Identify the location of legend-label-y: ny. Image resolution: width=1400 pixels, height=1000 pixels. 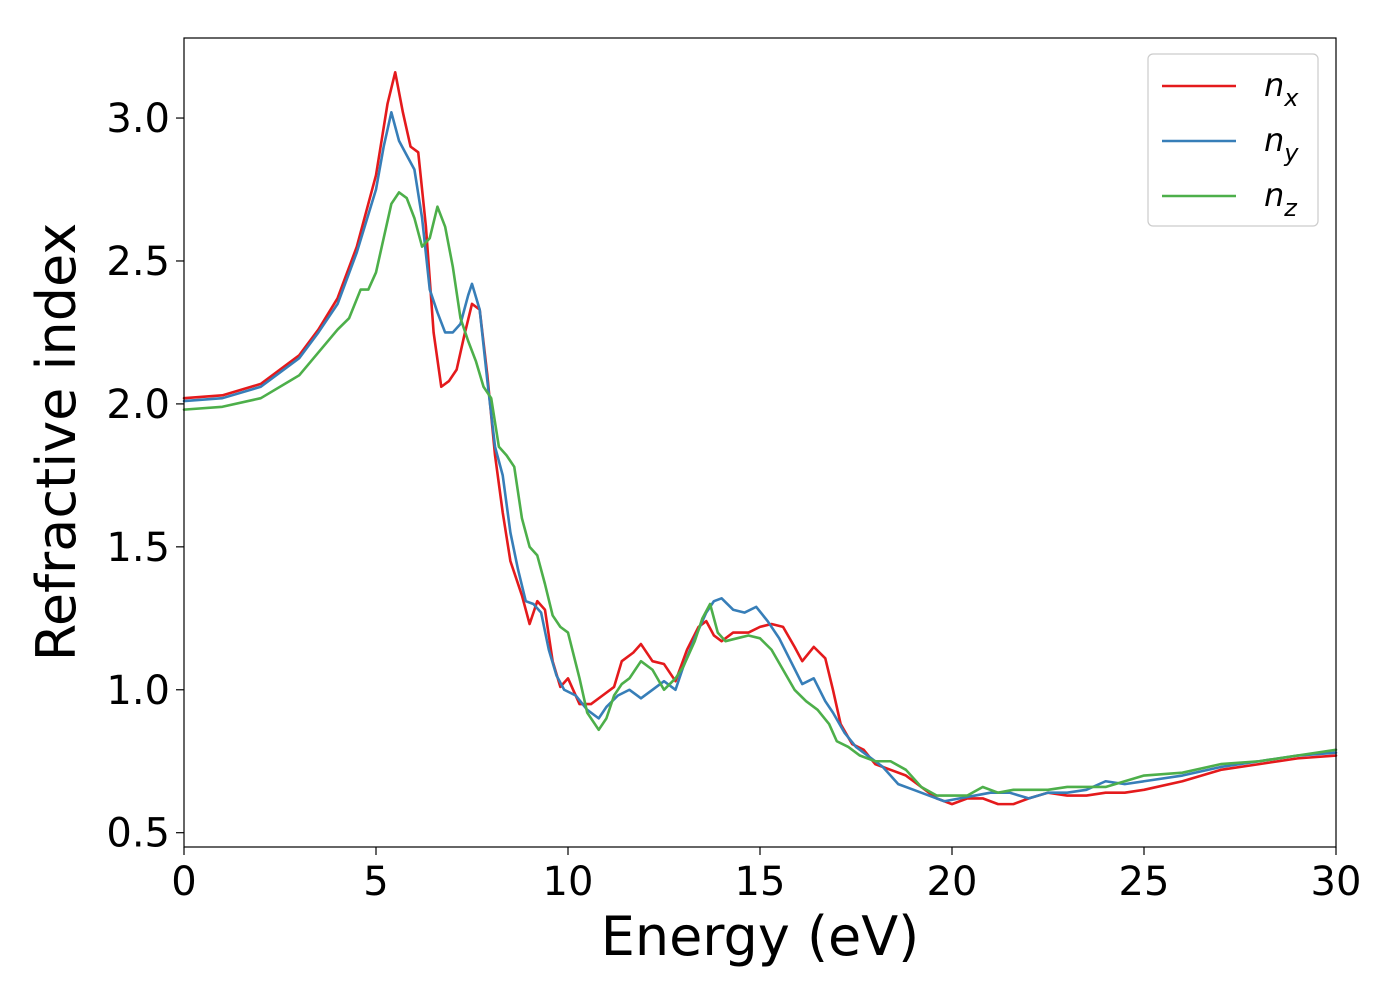
(1281, 144).